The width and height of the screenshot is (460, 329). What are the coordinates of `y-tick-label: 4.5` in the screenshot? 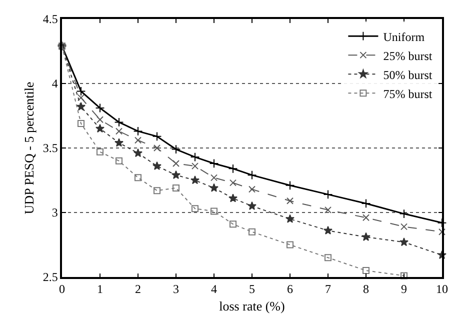 It's located at (50, 19).